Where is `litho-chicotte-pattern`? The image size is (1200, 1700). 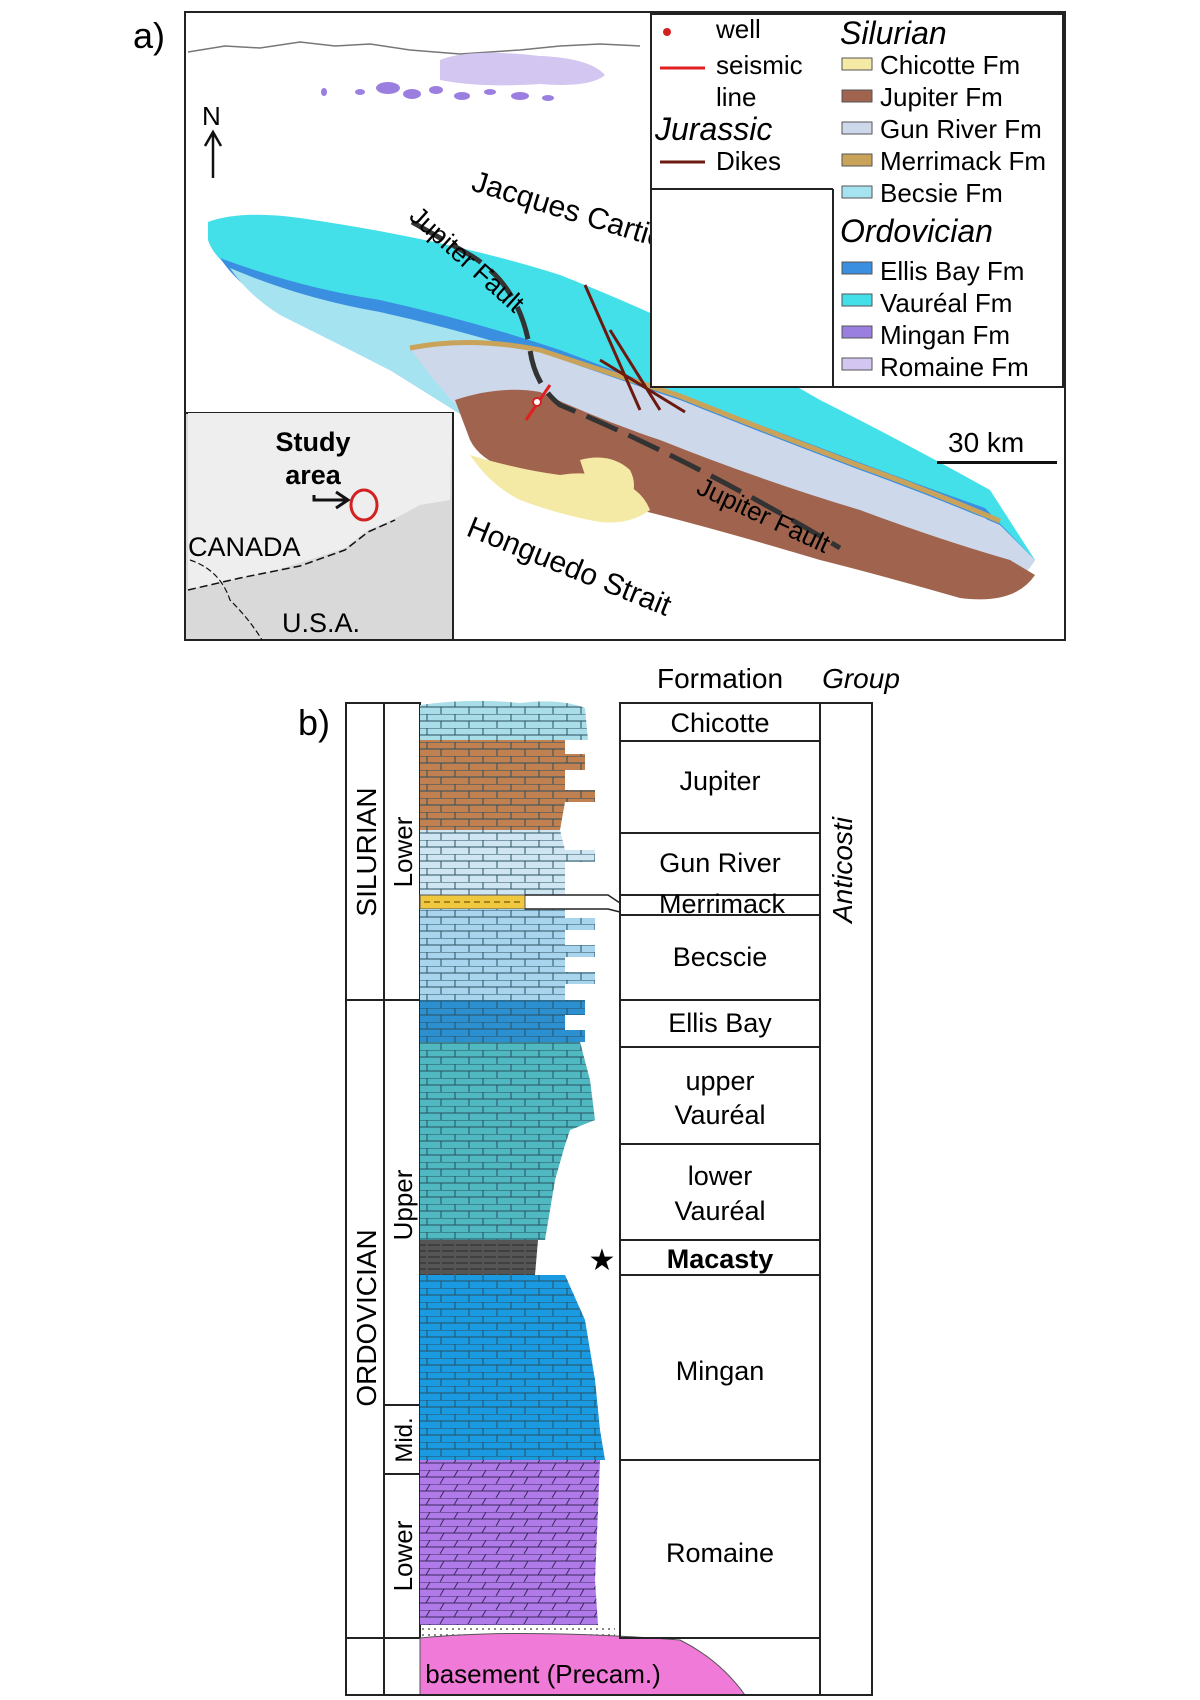 litho-chicotte-pattern is located at coordinates (504, 720).